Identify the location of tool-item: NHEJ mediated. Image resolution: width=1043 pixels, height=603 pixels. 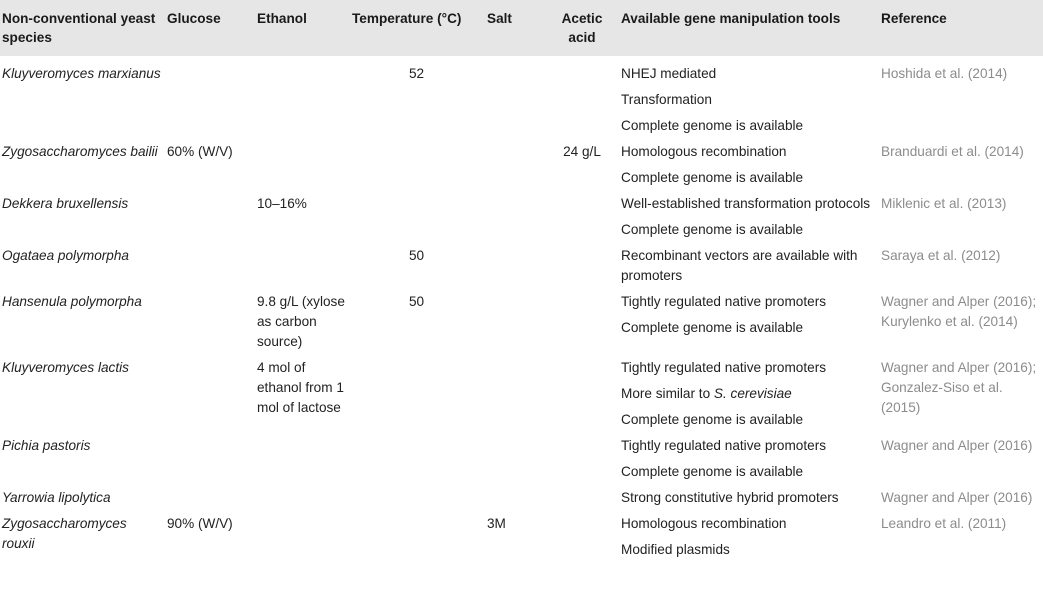
(748, 74).